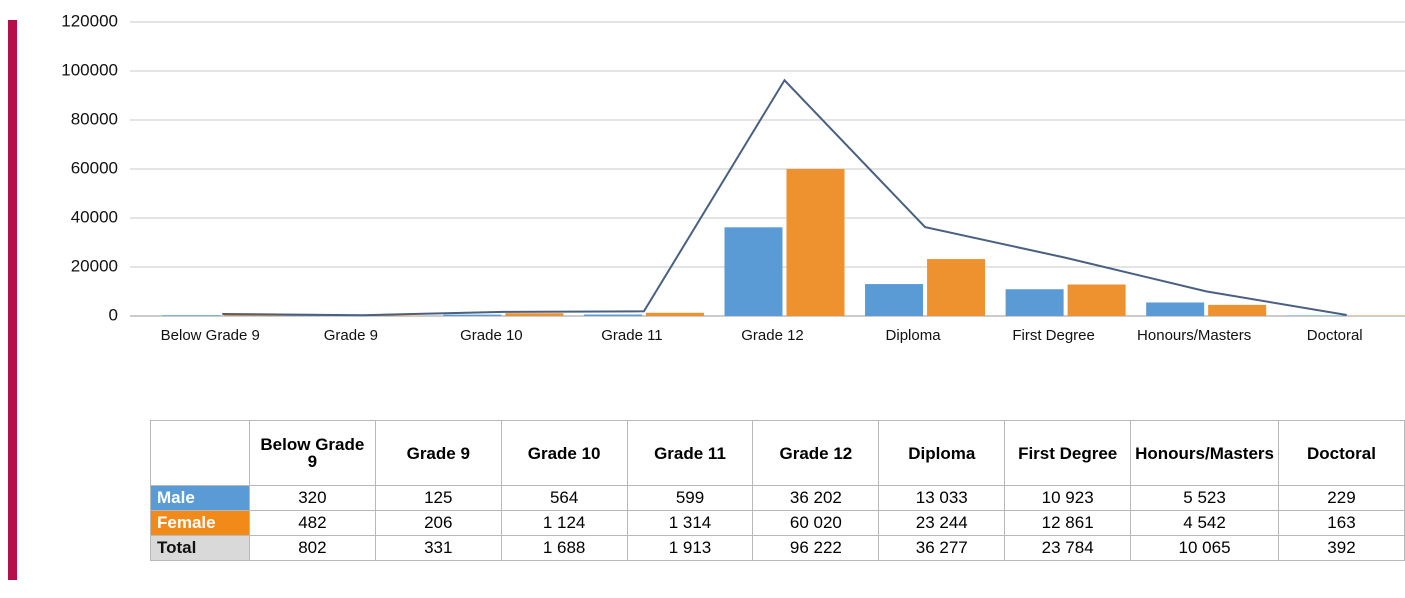 The width and height of the screenshot is (1405, 598). I want to click on column-header: Honours/Masters, so click(1204, 453).